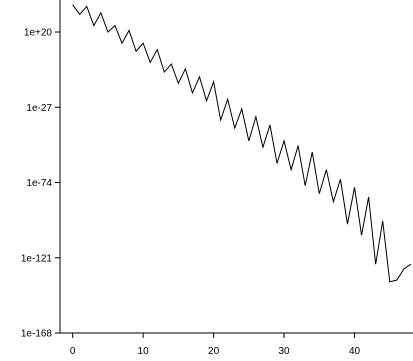 The image size is (413, 361). I want to click on y-tick-label: 1e-74, so click(39, 183).